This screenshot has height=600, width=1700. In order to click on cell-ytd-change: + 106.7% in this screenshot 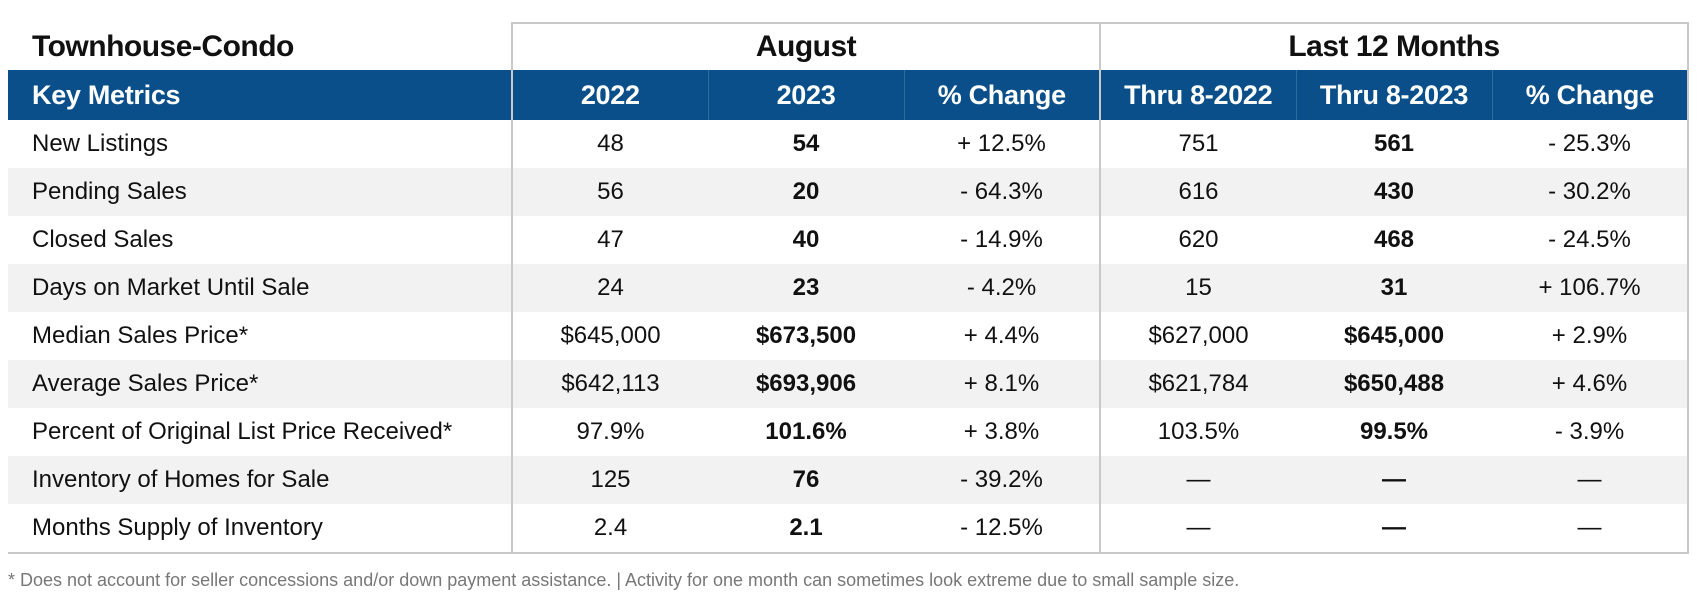, I will do `click(1590, 288)`.